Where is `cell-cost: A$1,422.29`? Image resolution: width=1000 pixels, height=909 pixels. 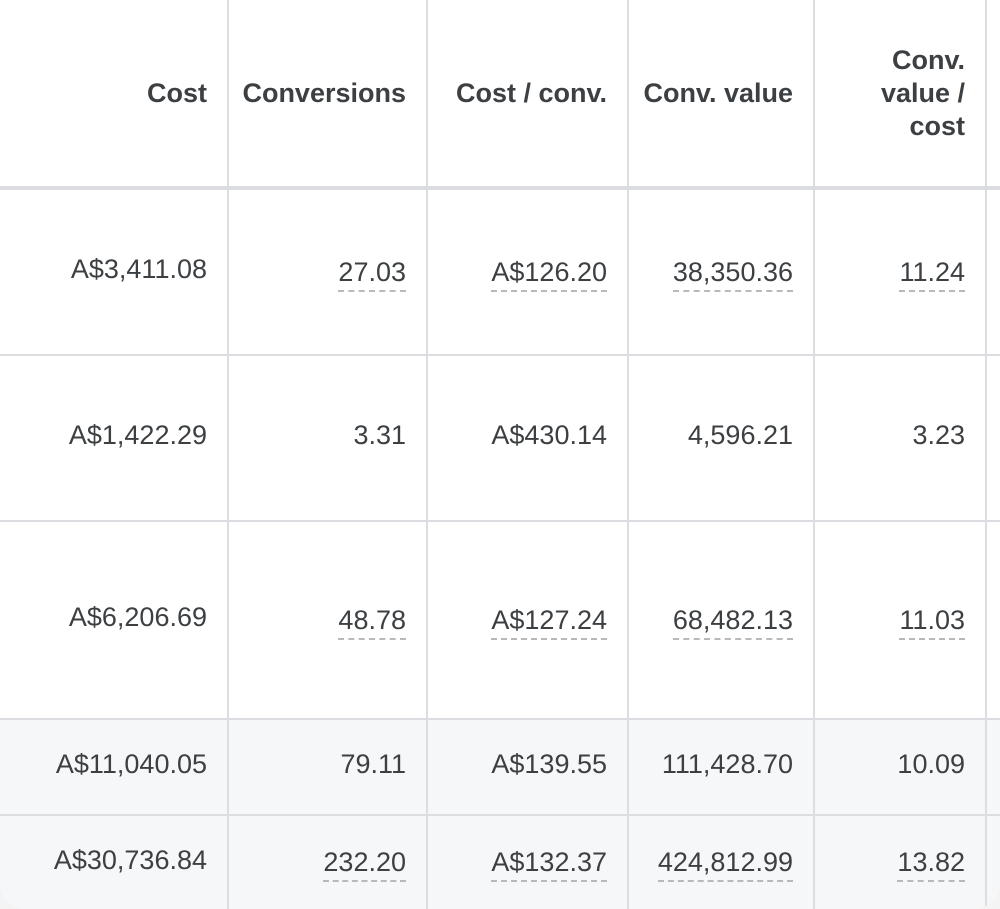 cell-cost: A$1,422.29 is located at coordinates (114, 438).